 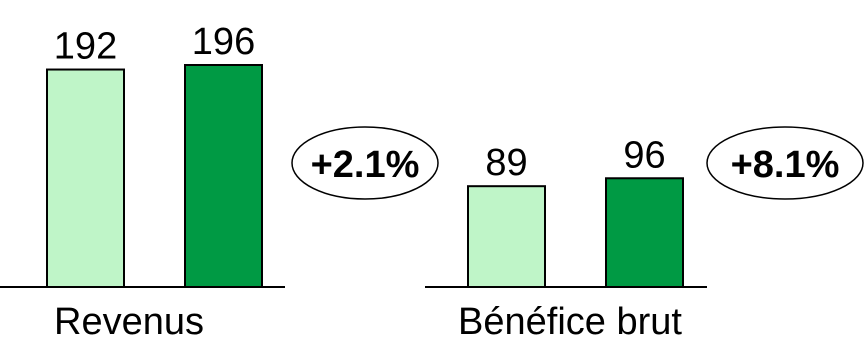 I want to click on change-label-revenus: +2.1%, so click(x=365, y=165).